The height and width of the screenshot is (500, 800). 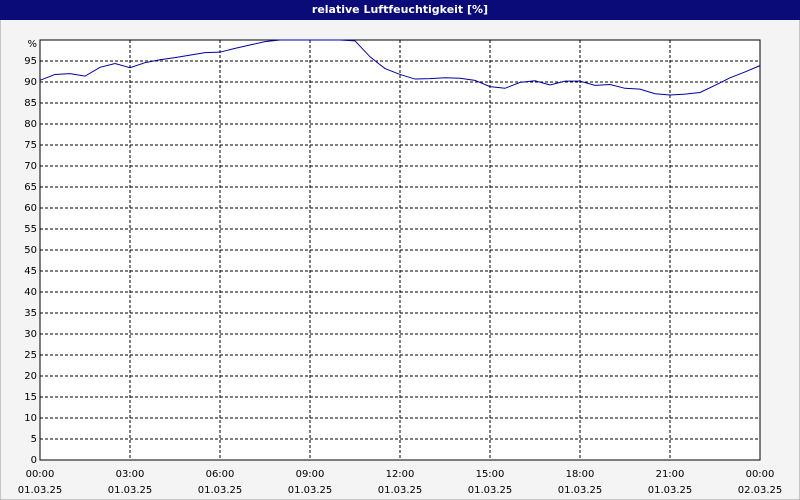 I want to click on chart-title: relative Luftfeuchtigkeit [%], so click(x=400, y=9).